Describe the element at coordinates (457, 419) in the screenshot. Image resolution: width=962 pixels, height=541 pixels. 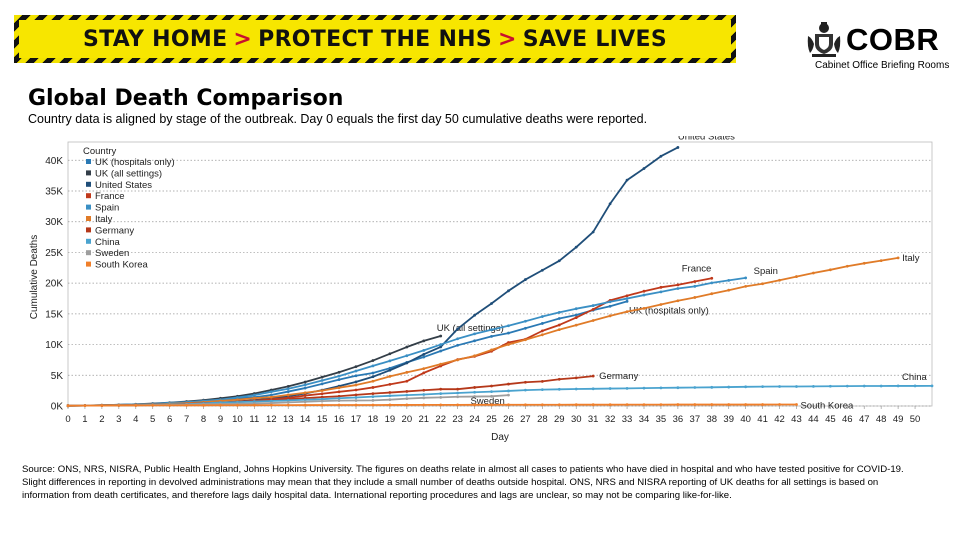
I see `x-tick-label: 23` at that location.